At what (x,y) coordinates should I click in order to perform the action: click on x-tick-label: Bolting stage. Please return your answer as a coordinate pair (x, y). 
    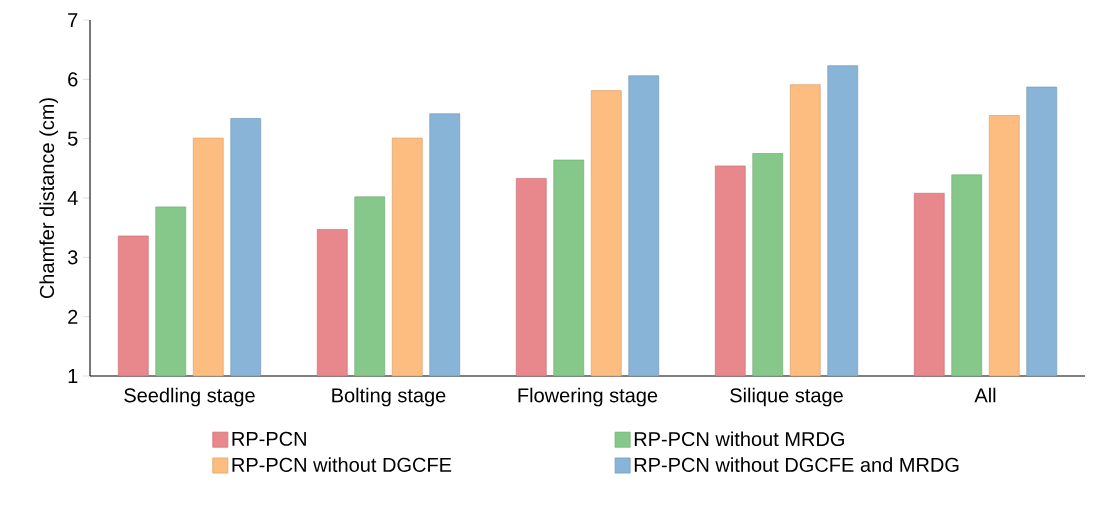
    Looking at the image, I should click on (389, 397).